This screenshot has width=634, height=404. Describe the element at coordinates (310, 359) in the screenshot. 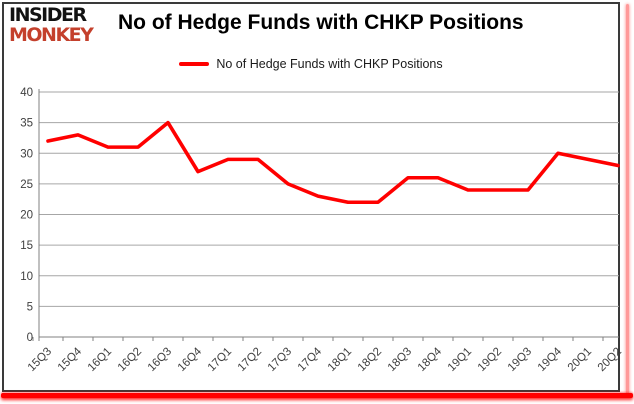

I see `x-axis-tick-label: 17Q4` at that location.